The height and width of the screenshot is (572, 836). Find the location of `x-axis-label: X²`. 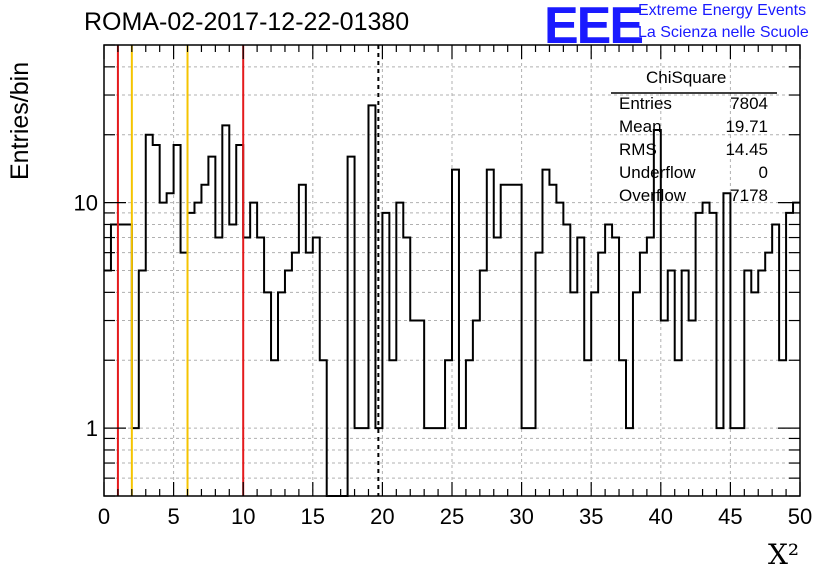

x-axis-label: X² is located at coordinates (784, 554).